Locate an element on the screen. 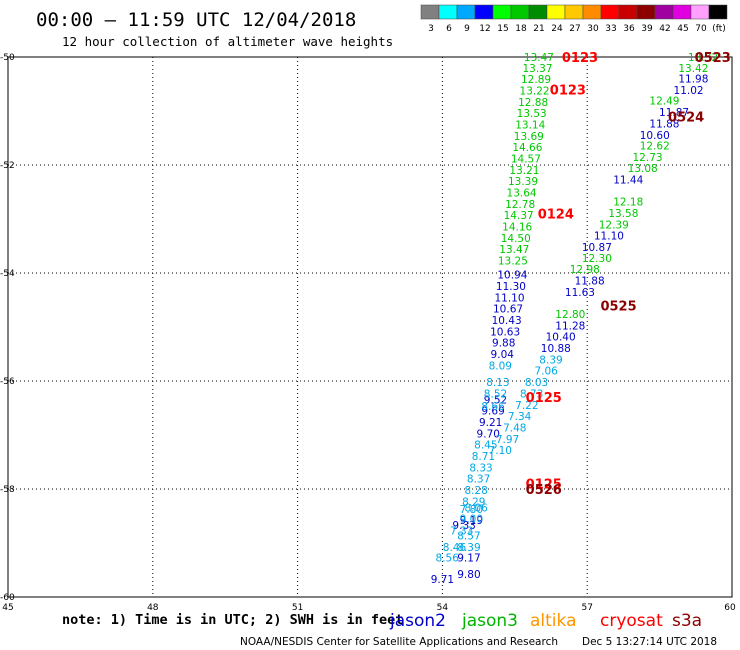 The image size is (740, 650). x-tick-label: 45 is located at coordinates (7, 608).